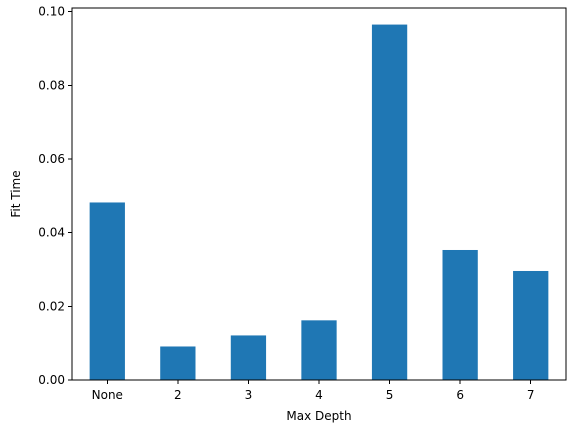  Describe the element at coordinates (107, 395) in the screenshot. I see `x-tick-label: None` at that location.